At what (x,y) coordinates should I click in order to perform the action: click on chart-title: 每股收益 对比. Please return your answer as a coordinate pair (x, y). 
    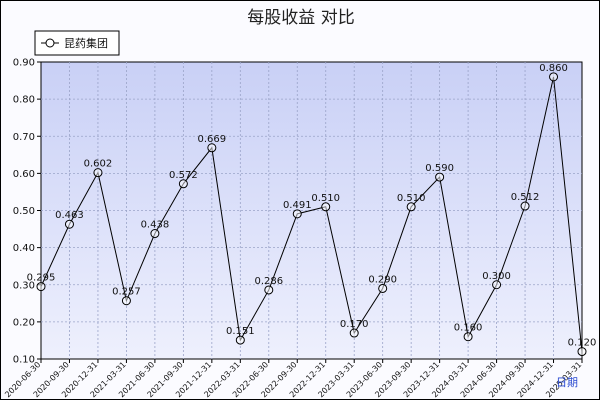
    Looking at the image, I should click on (300, 18).